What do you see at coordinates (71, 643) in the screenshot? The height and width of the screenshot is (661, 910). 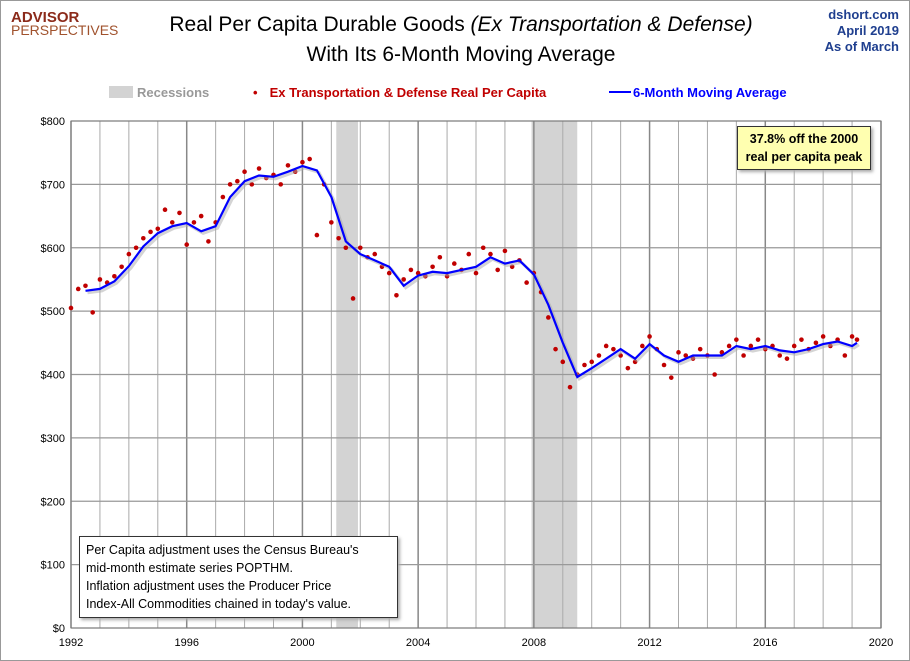 I see `x-tick-label: 1992` at bounding box center [71, 643].